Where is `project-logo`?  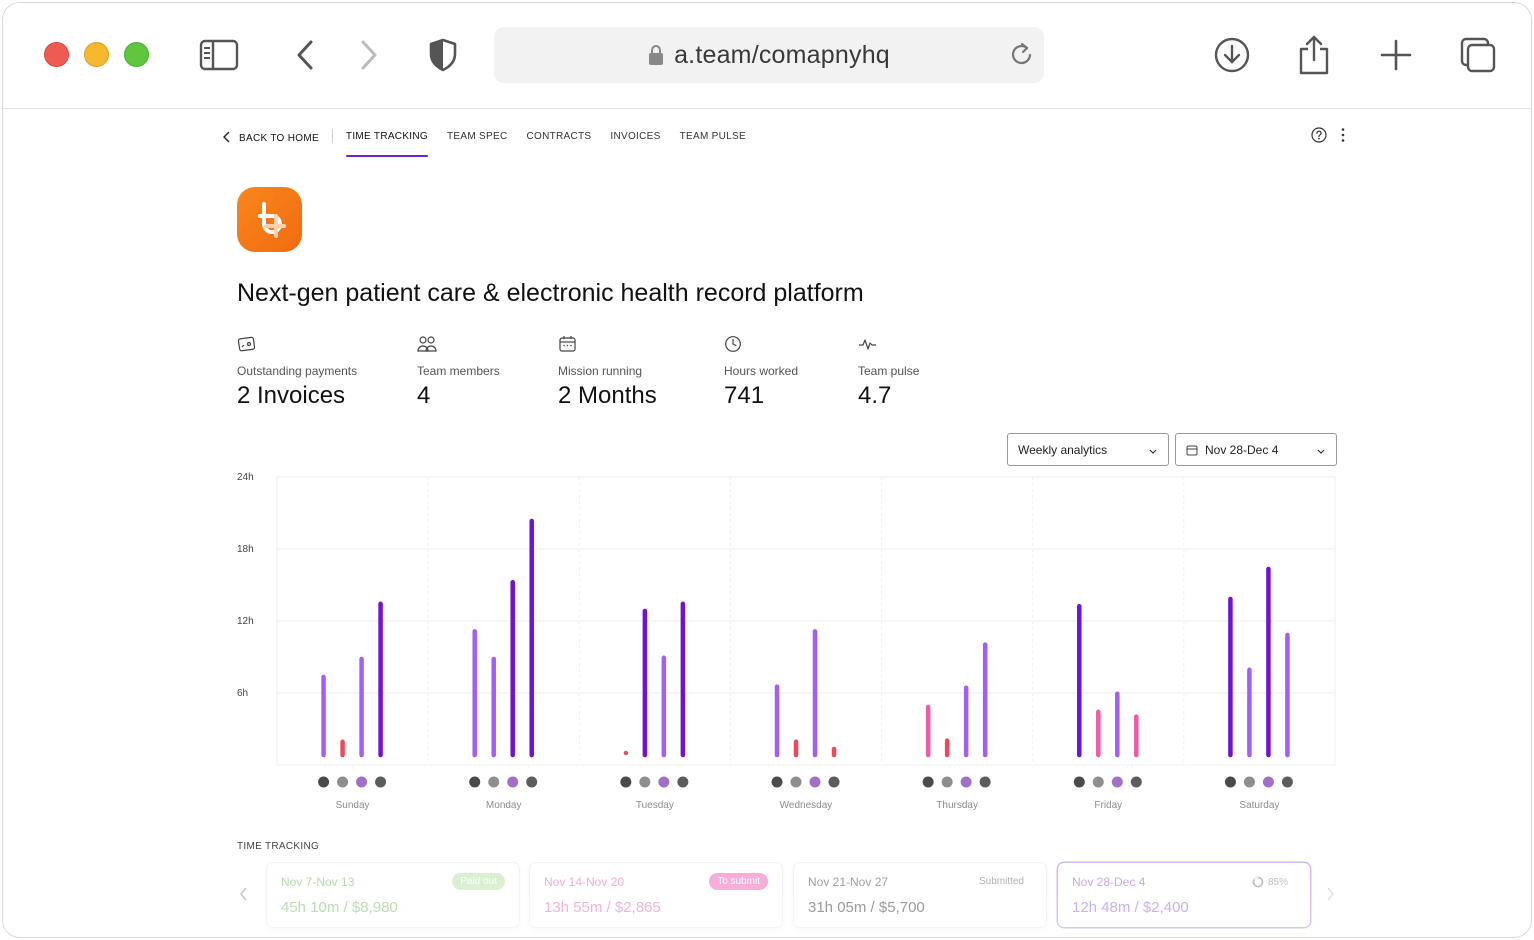
project-logo is located at coordinates (269, 219).